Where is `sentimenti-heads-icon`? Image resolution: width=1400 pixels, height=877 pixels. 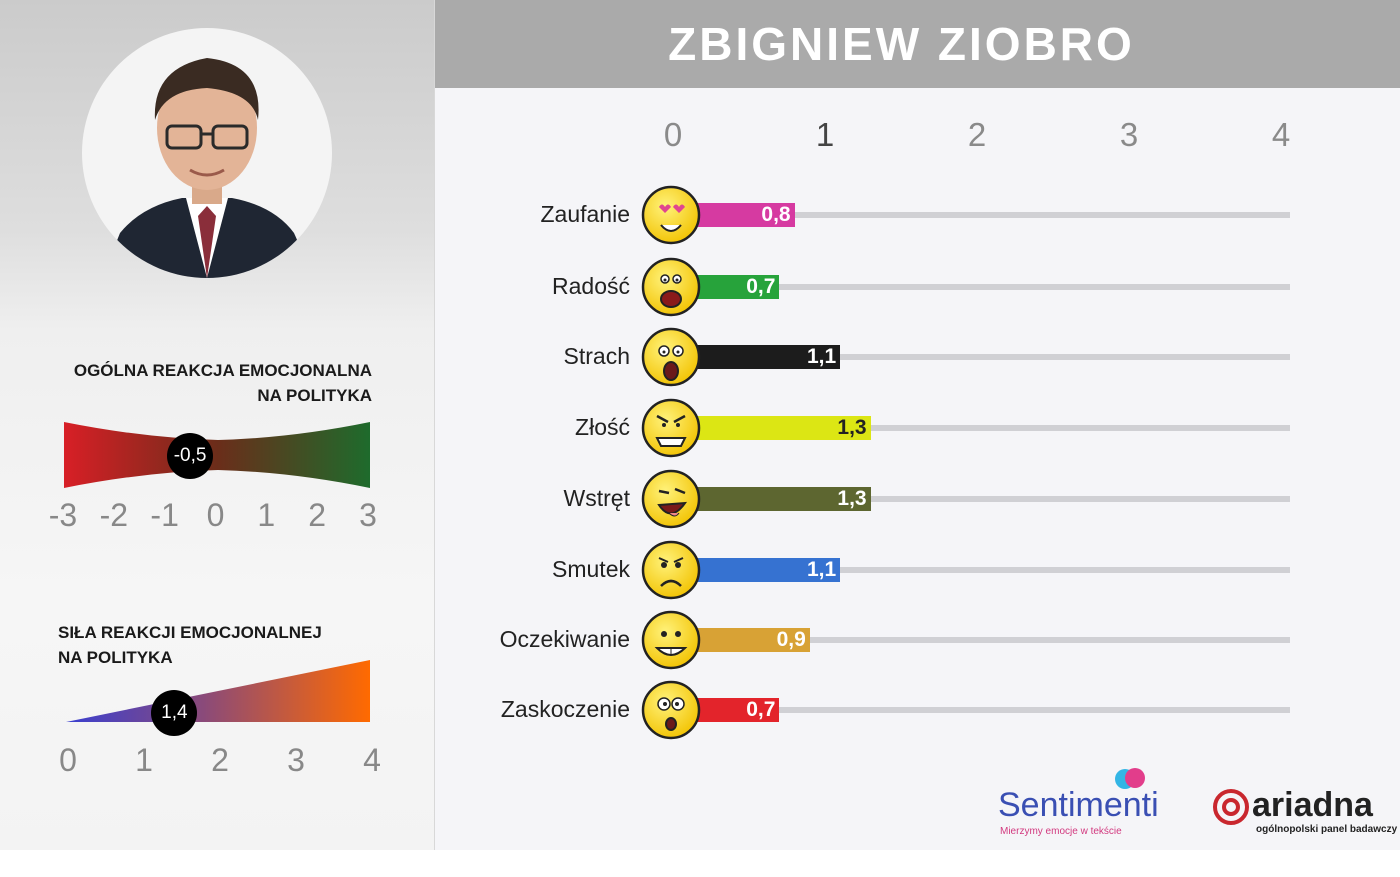
sentimenti-heads-icon is located at coordinates (1130, 778).